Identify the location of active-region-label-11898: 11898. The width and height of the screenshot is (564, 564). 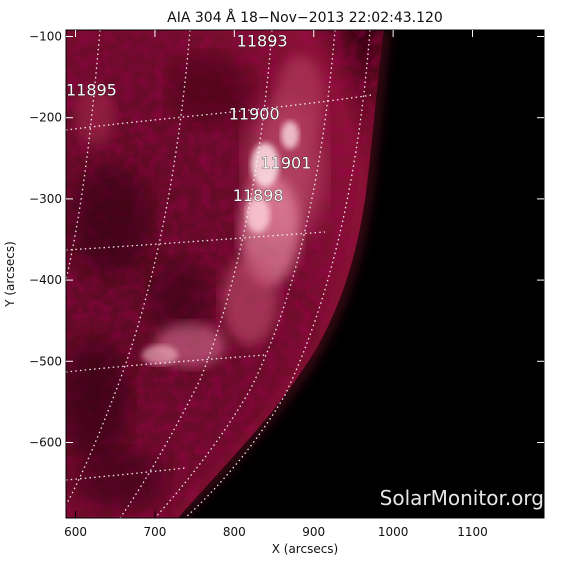
(258, 195).